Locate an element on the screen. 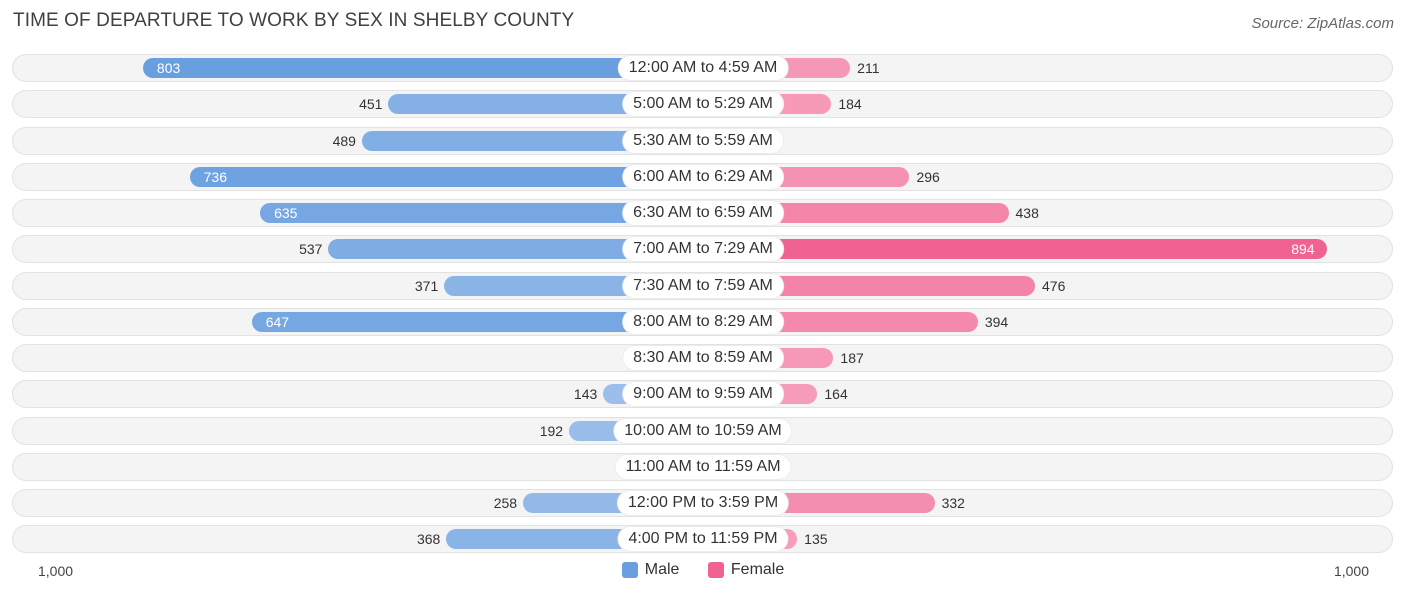 This screenshot has width=1406, height=595. value-label-male: 192 is located at coordinates (551, 430).